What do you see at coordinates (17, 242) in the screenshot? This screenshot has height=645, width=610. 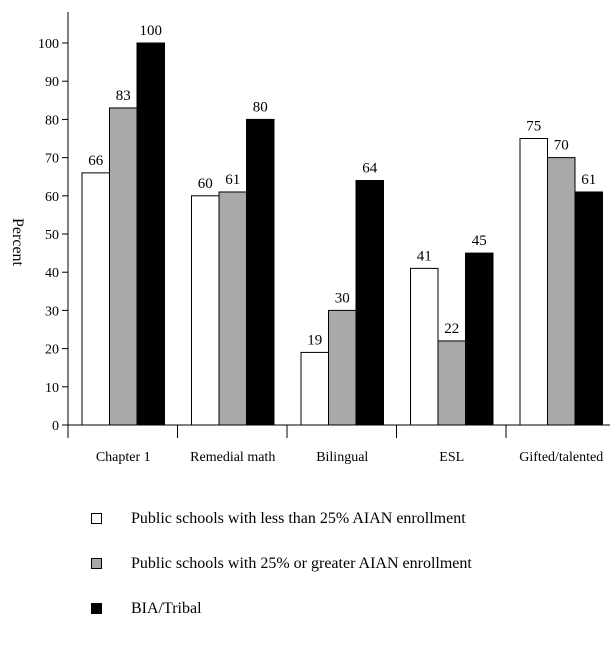 I see `y-axis-label: Percent` at bounding box center [17, 242].